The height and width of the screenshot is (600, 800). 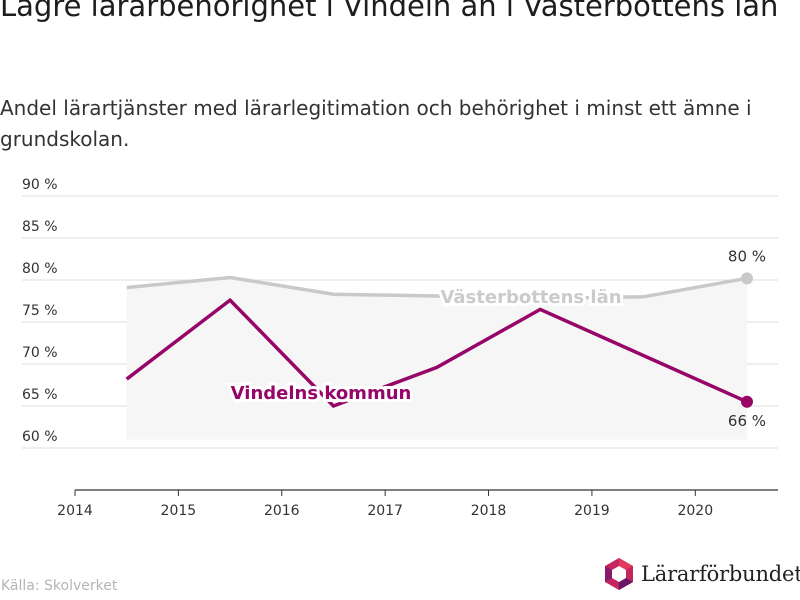 I want to click on series-line-vindeln, so click(x=436, y=353).